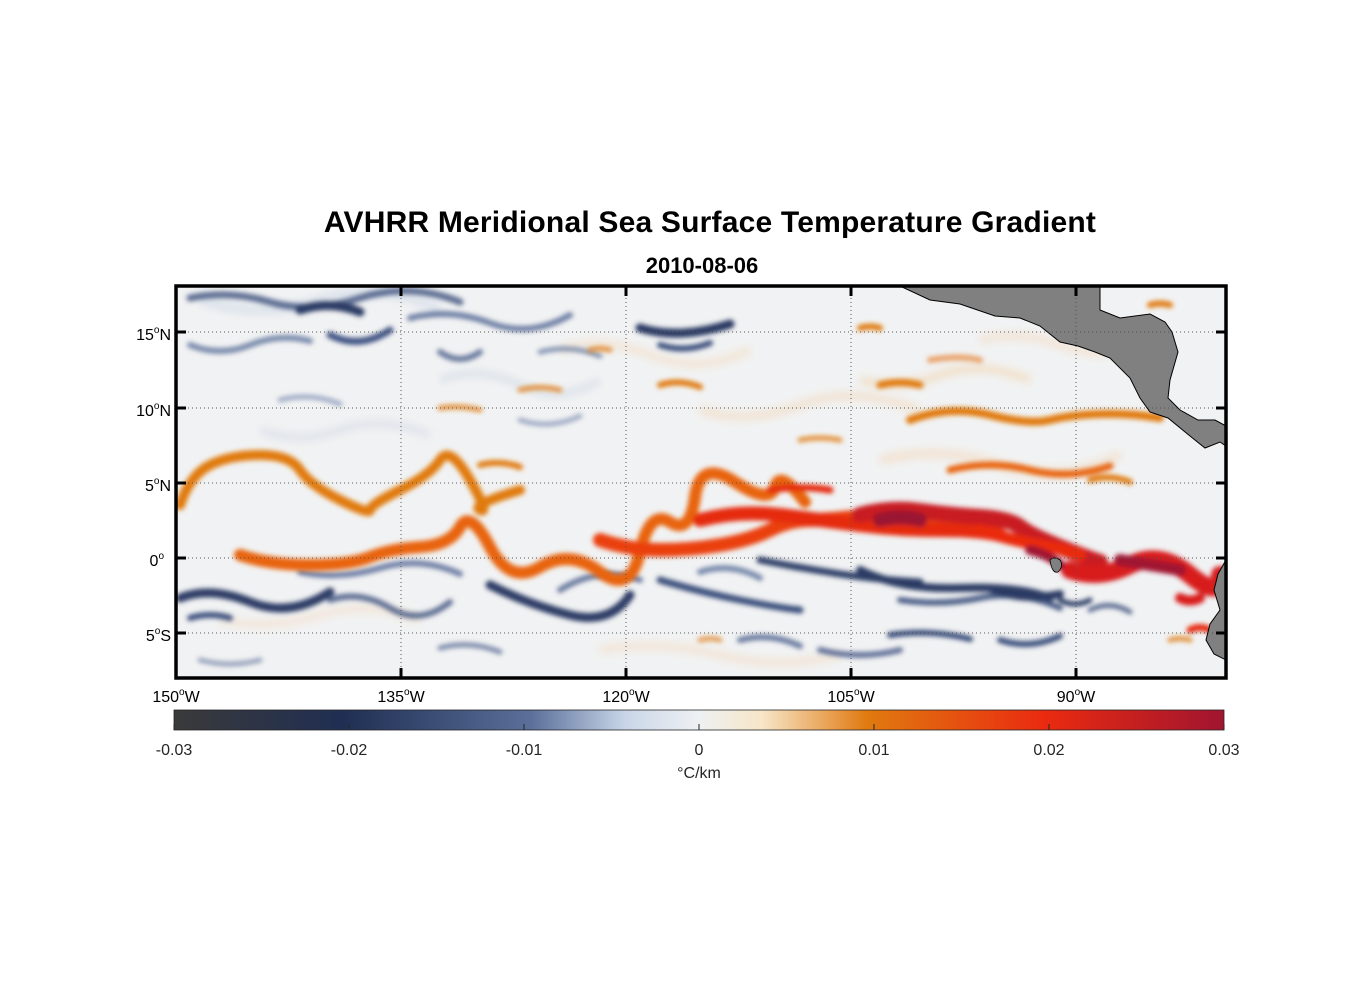 The image size is (1356, 1000). I want to click on colorbar-tick-label: 0, so click(699, 750).